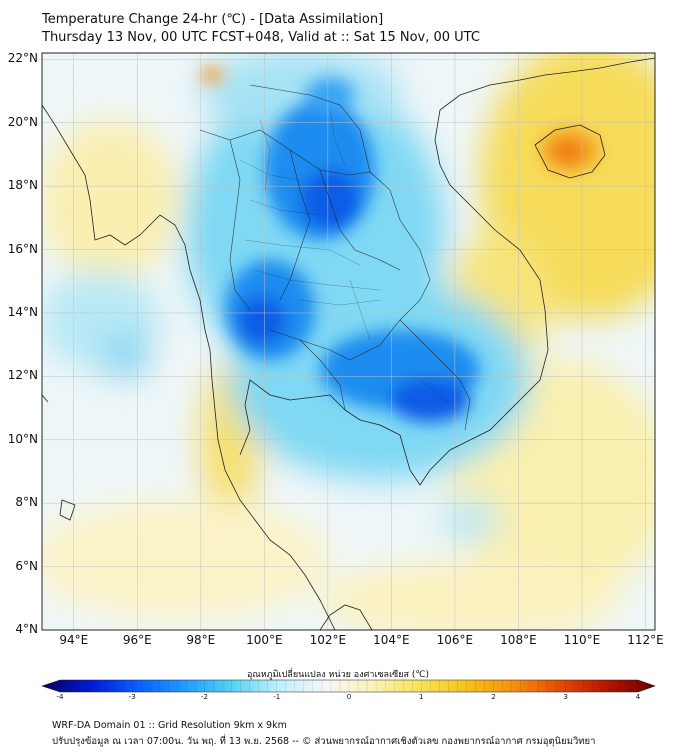 The height and width of the screenshot is (756, 676). What do you see at coordinates (264, 640) in the screenshot?
I see `longitude-label: 100°E` at bounding box center [264, 640].